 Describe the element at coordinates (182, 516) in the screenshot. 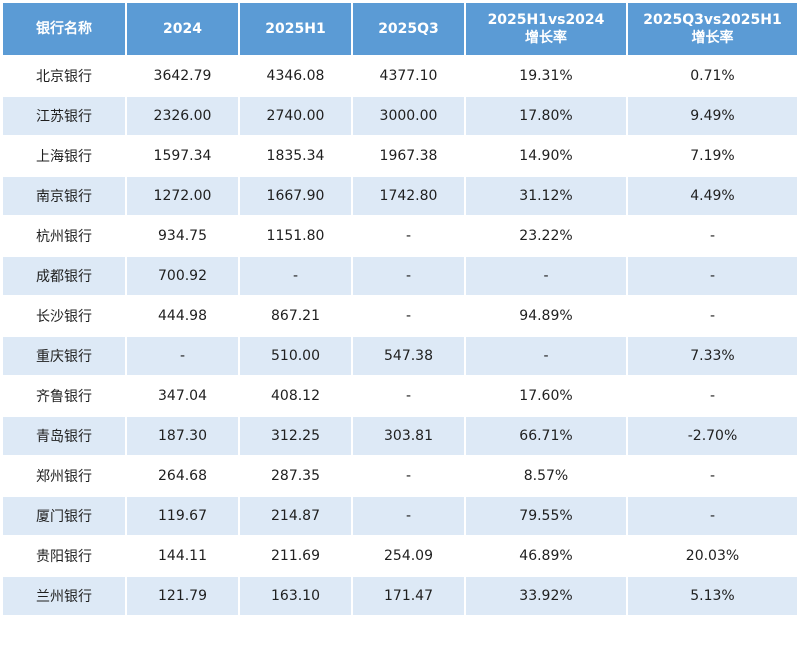

I see `value-cell: 119.67` at that location.